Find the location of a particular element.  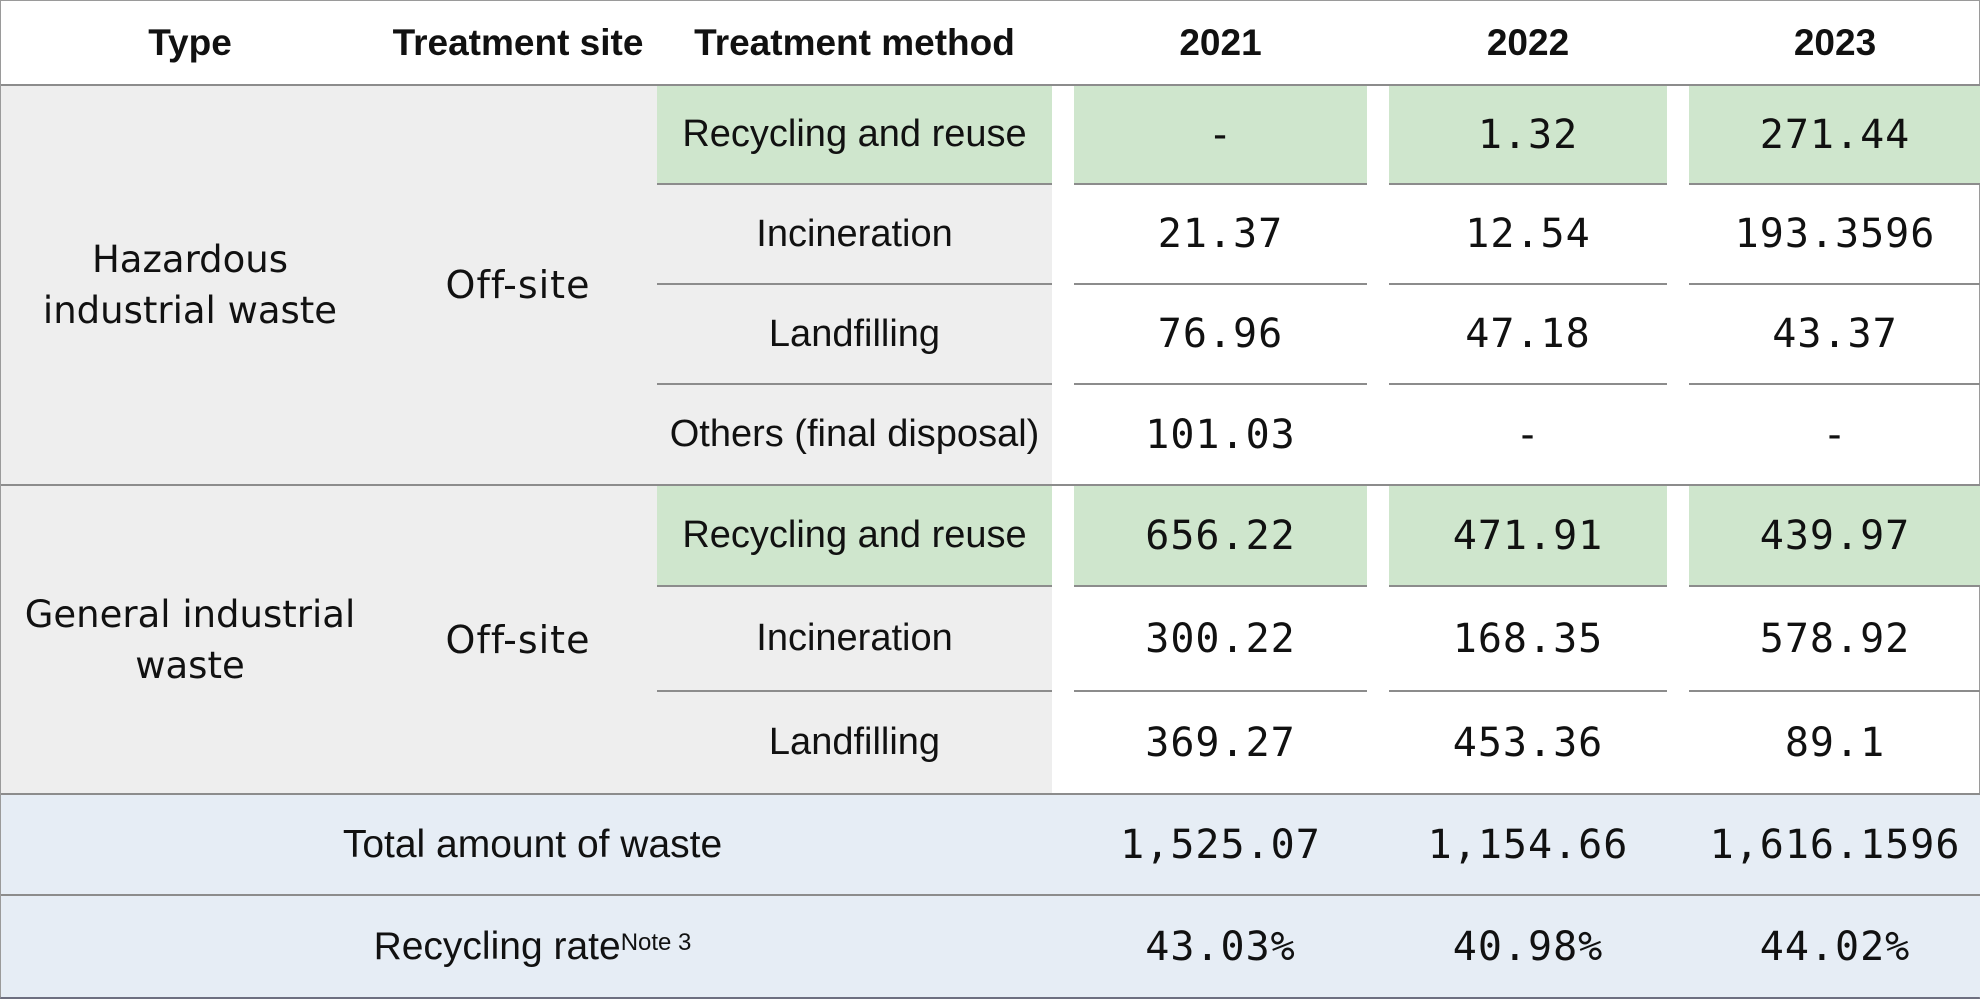

value-cell: 89.1 is located at coordinates (1835, 742).